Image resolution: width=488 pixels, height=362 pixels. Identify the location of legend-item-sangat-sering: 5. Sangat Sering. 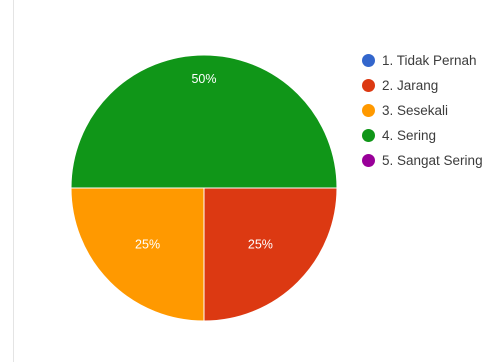
(422, 160).